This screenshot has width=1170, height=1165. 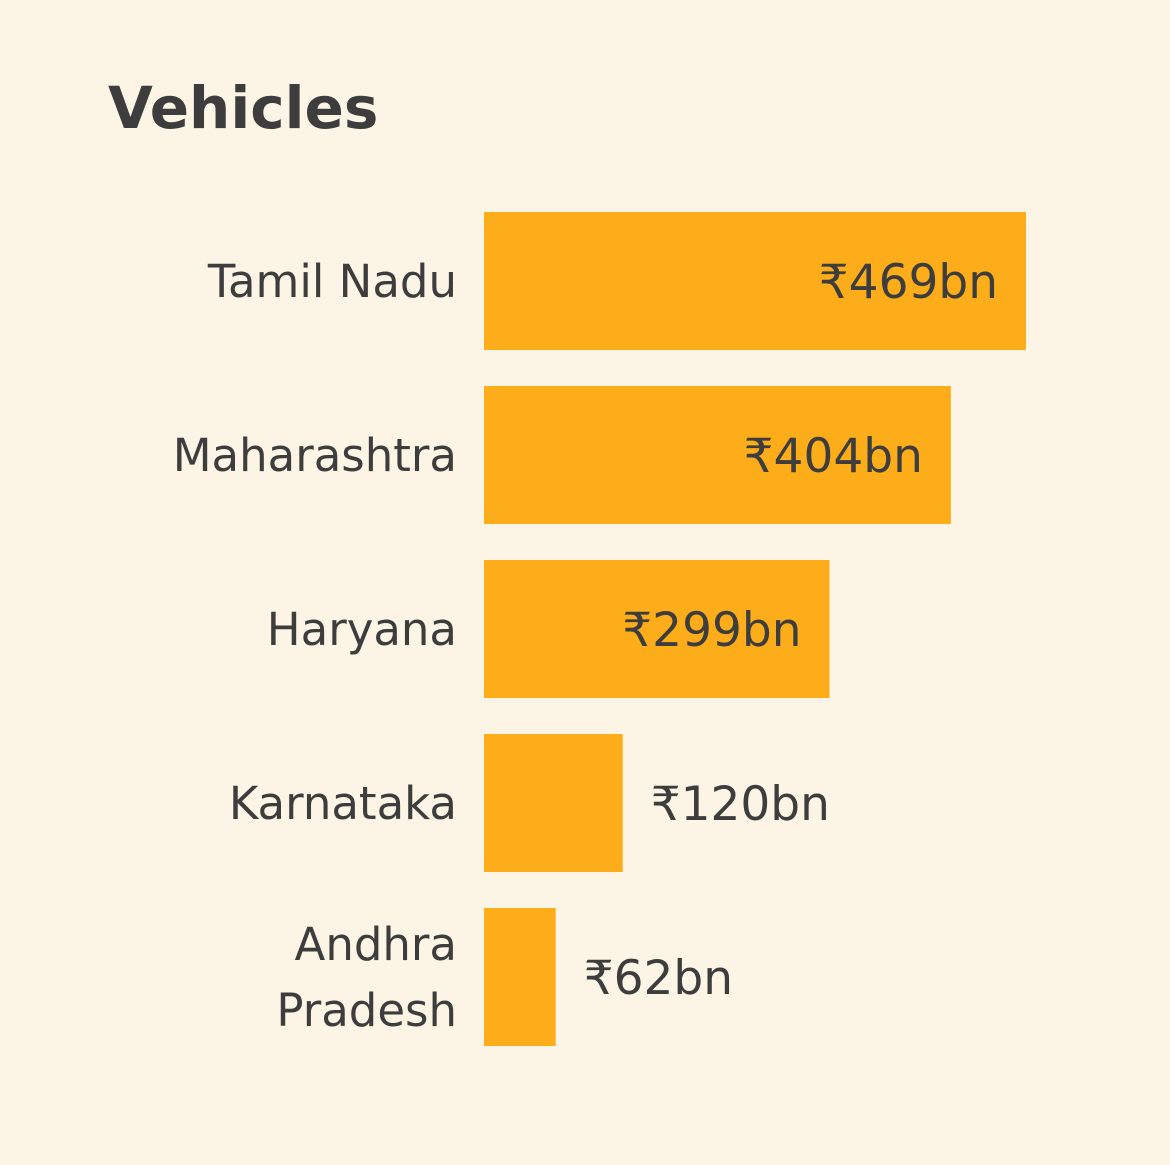 What do you see at coordinates (740, 804) in the screenshot?
I see `value-label: ₹120bn` at bounding box center [740, 804].